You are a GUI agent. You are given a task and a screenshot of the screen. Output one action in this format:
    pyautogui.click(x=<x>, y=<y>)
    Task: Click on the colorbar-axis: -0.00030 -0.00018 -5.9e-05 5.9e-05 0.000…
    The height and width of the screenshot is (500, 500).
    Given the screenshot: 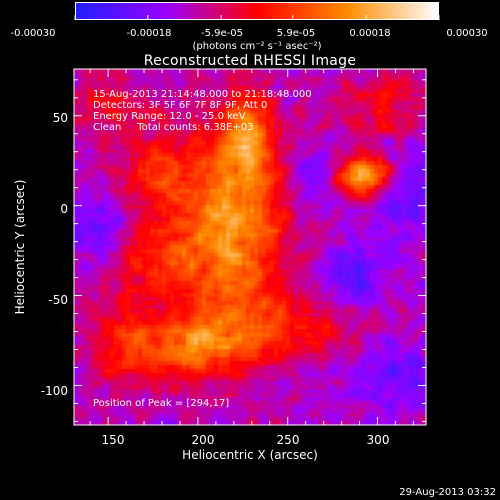 What is the action you would take?
    pyautogui.click(x=249, y=33)
    